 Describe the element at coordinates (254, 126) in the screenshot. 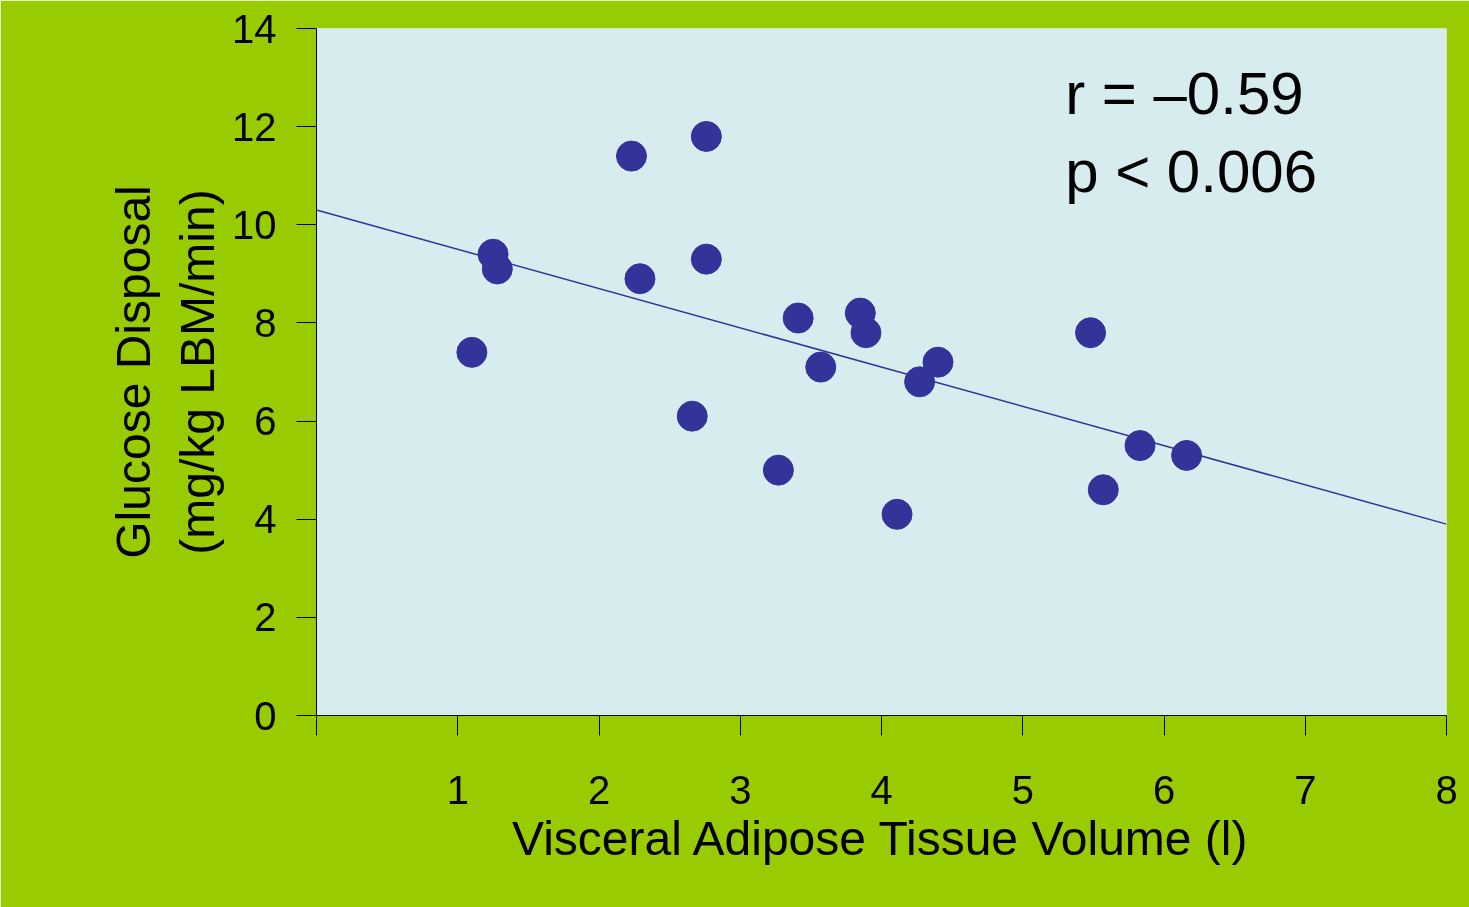

I see `y-tick-label: 12` at that location.